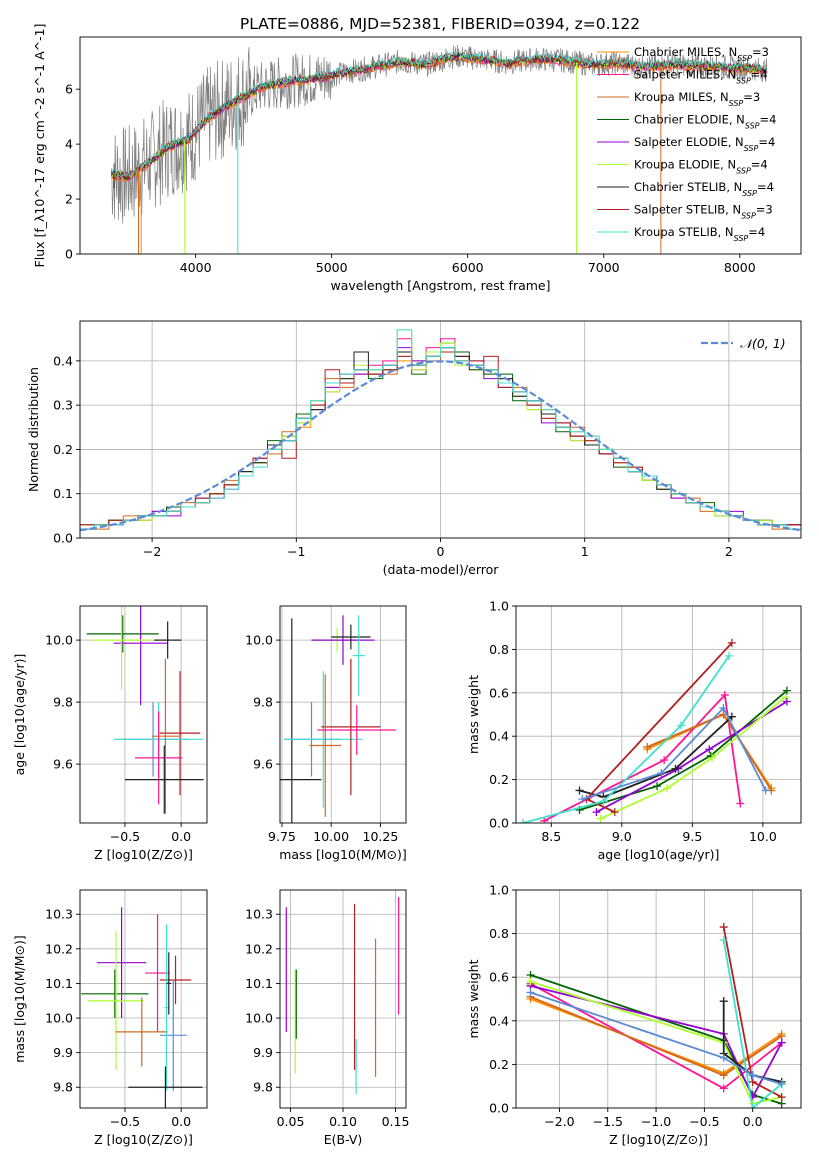 This screenshot has height=1174, width=819. What do you see at coordinates (291, 1121) in the screenshot?
I see `x-tick-label: 0.05` at bounding box center [291, 1121].